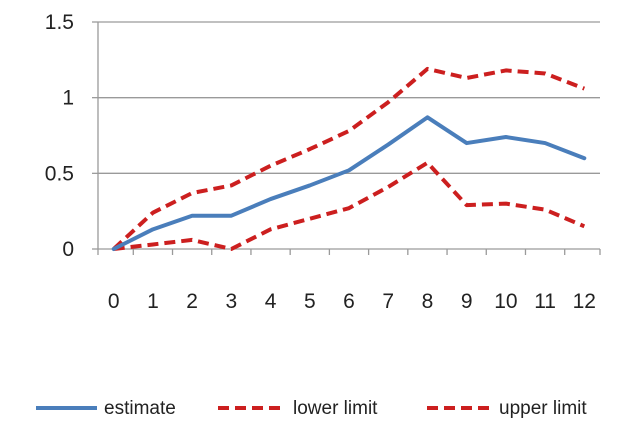  I want to click on x-tick-label-8: 8, so click(428, 301).